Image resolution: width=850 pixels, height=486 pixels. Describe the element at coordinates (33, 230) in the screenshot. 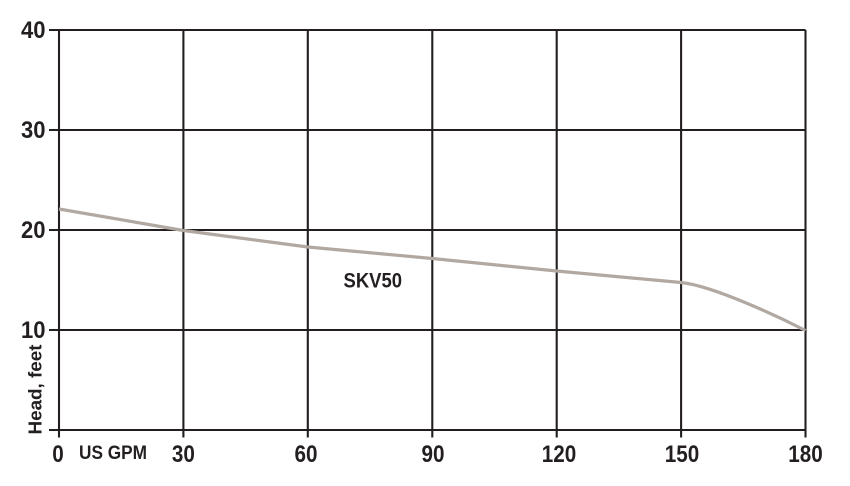

I see `svg-text: 20` at that location.